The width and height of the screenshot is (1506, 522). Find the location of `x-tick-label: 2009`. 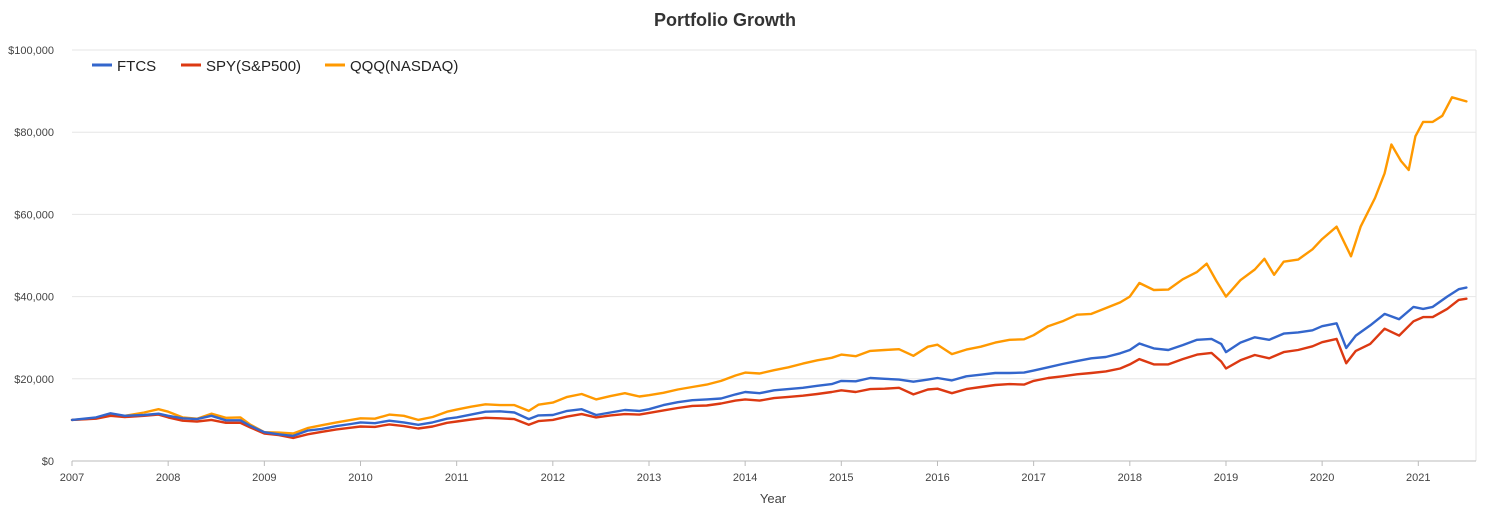

x-tick-label: 2009 is located at coordinates (264, 478).